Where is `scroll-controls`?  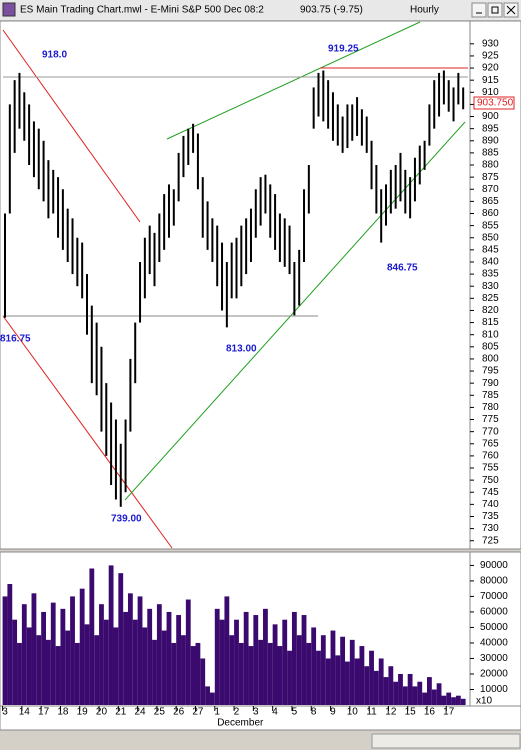
scroll-controls is located at coordinates (446, 741).